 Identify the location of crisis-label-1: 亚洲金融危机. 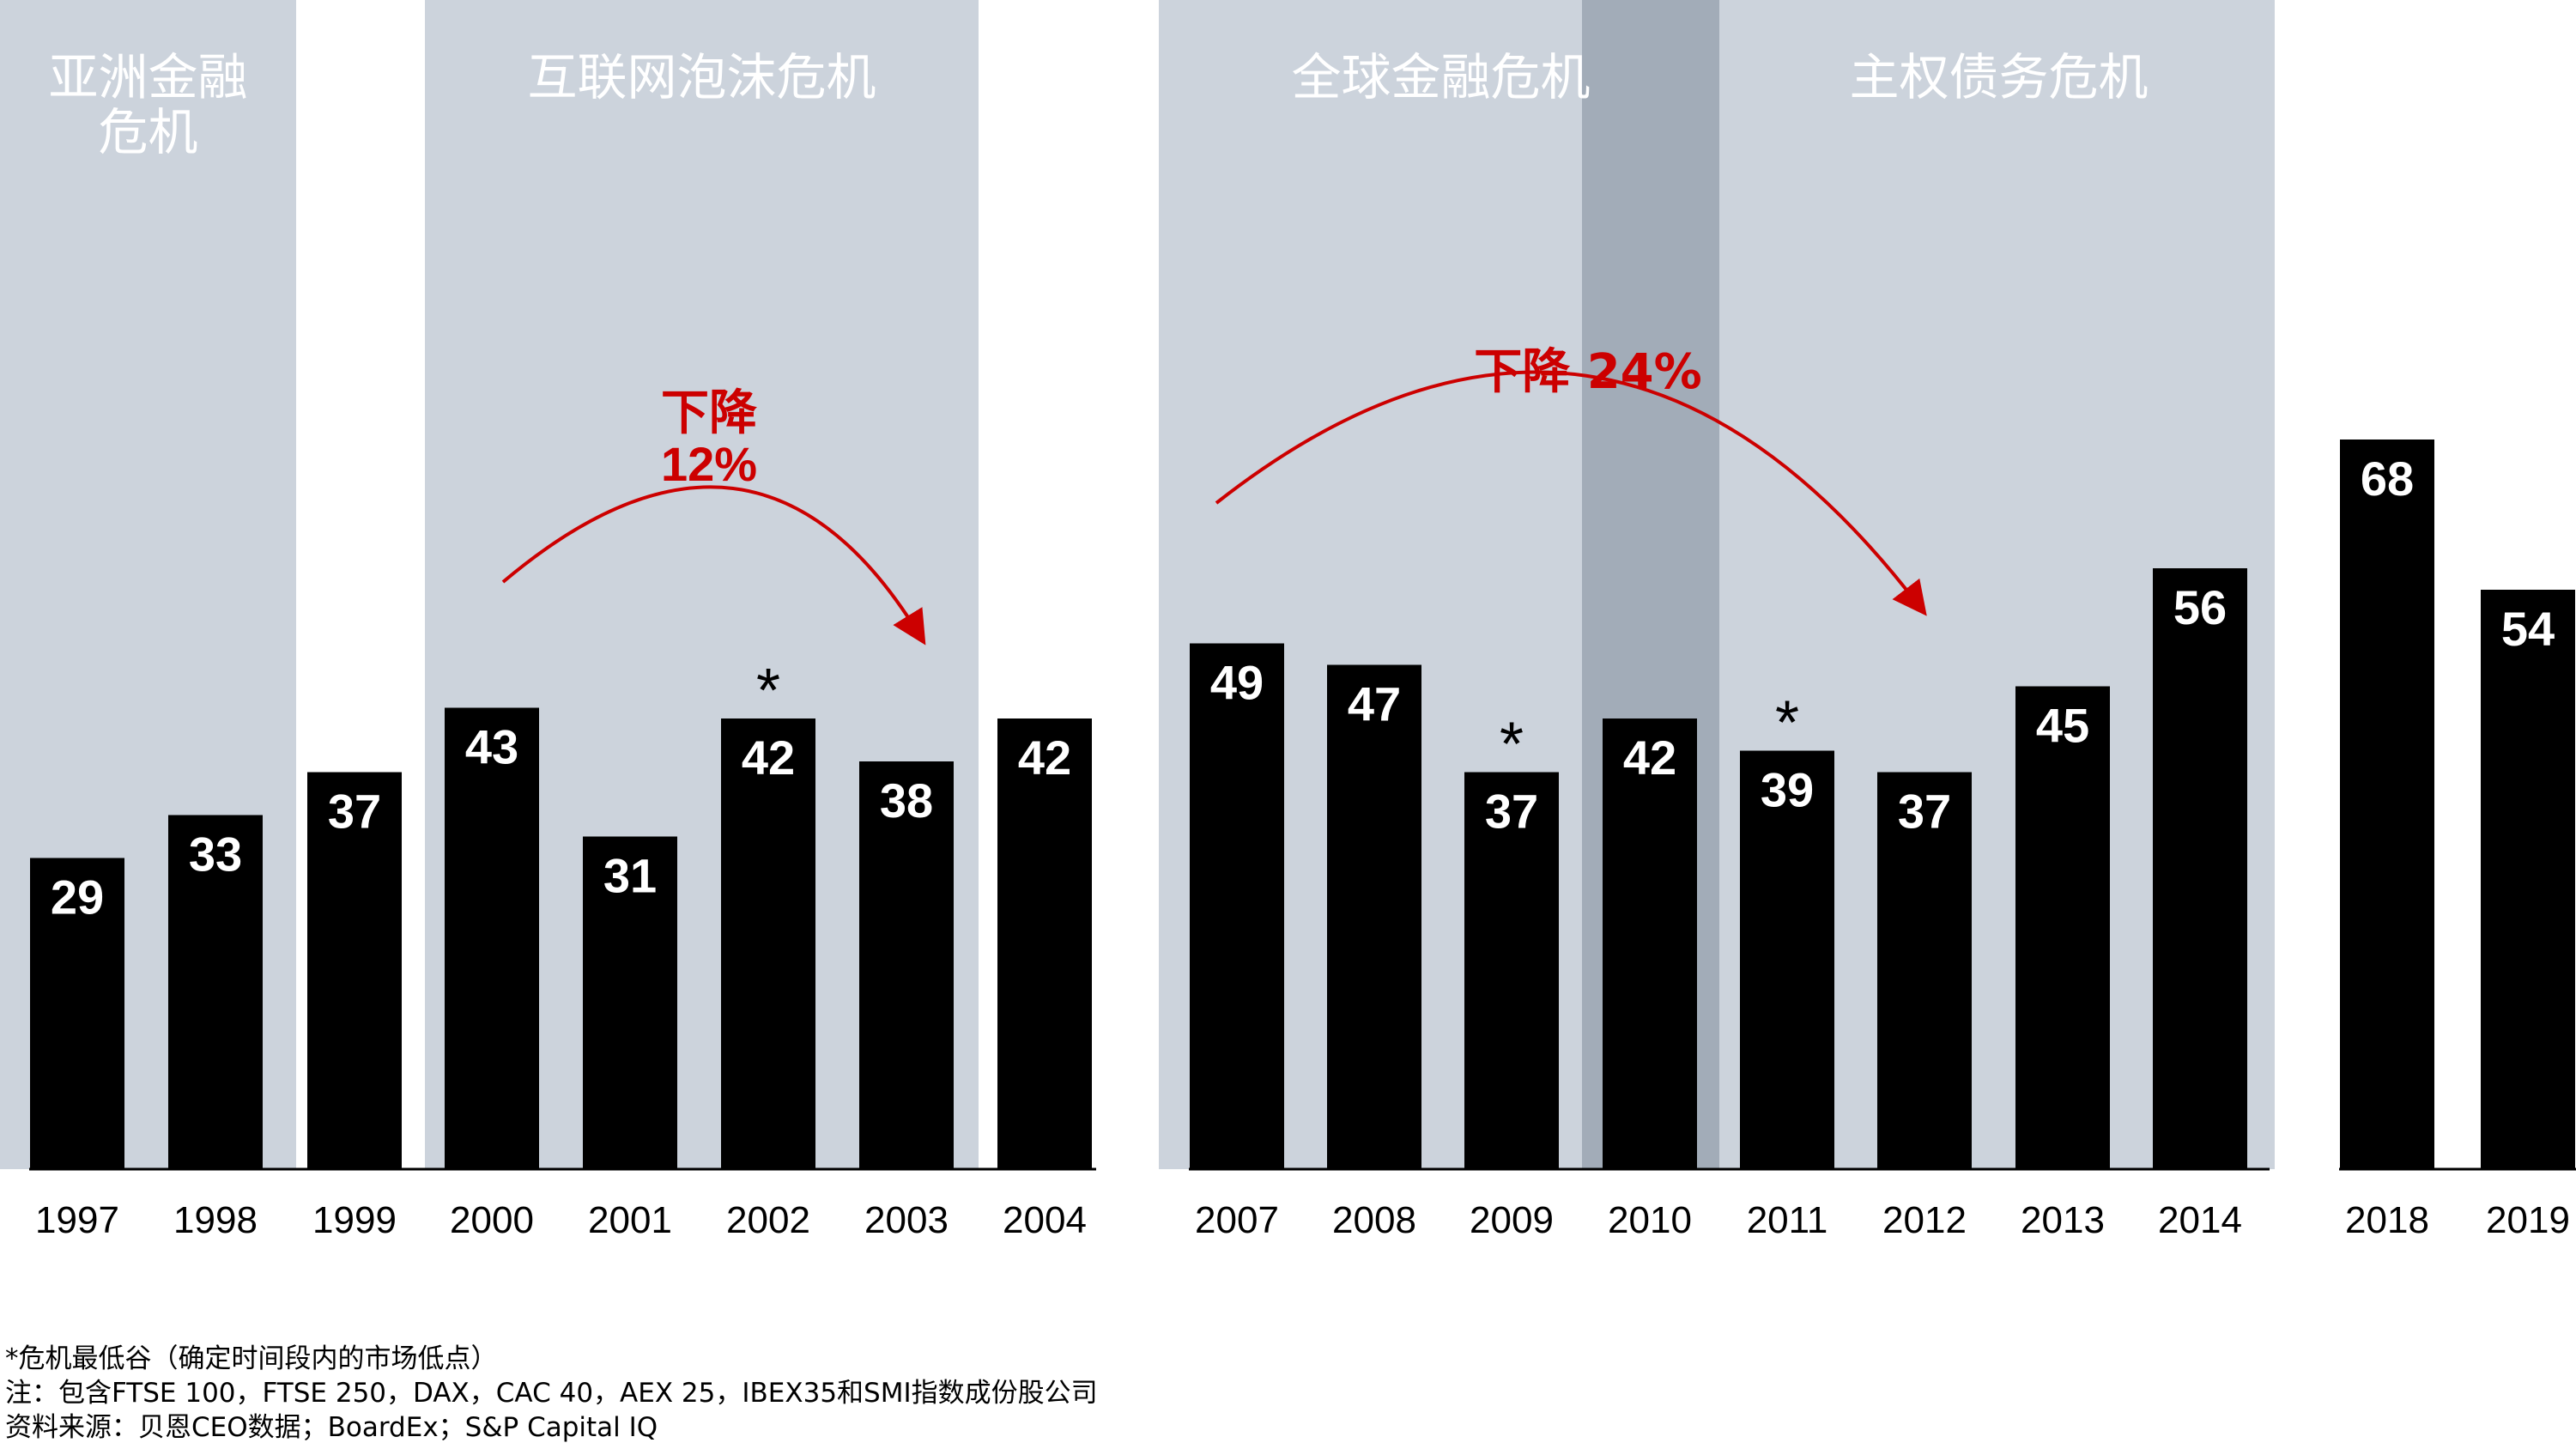
(147, 104).